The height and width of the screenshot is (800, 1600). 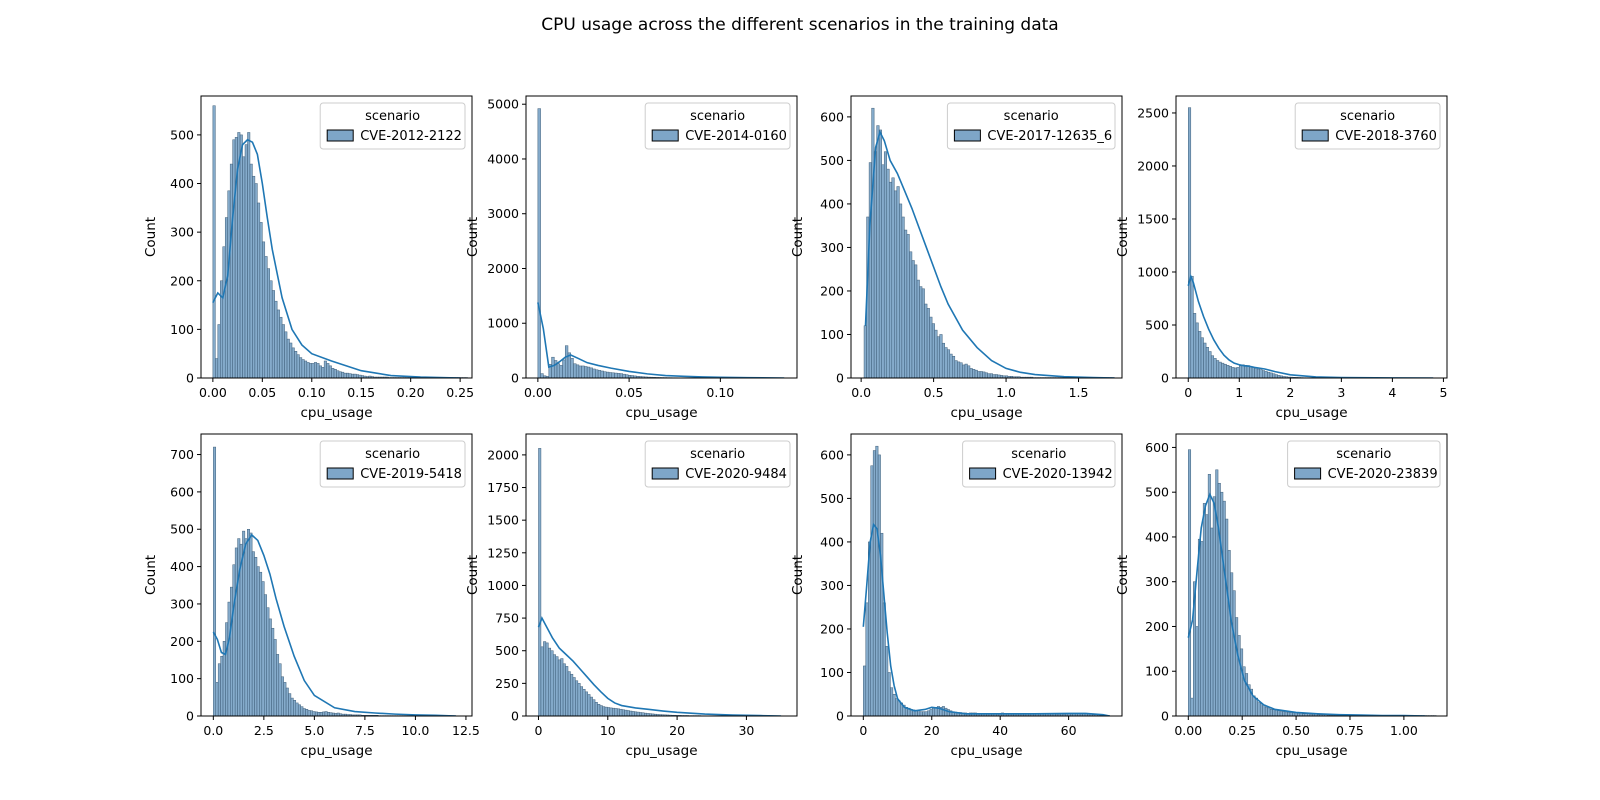 What do you see at coordinates (989, 253) in the screenshot?
I see `kde-line` at bounding box center [989, 253].